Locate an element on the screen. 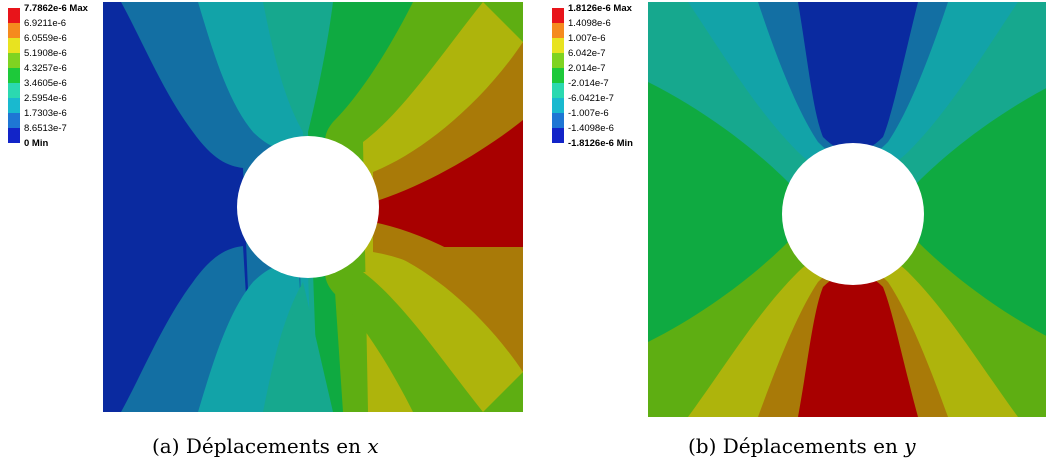 Image resolution: width=1046 pixels, height=472 pixels. legend-label: 6.042e-7 is located at coordinates (587, 53).